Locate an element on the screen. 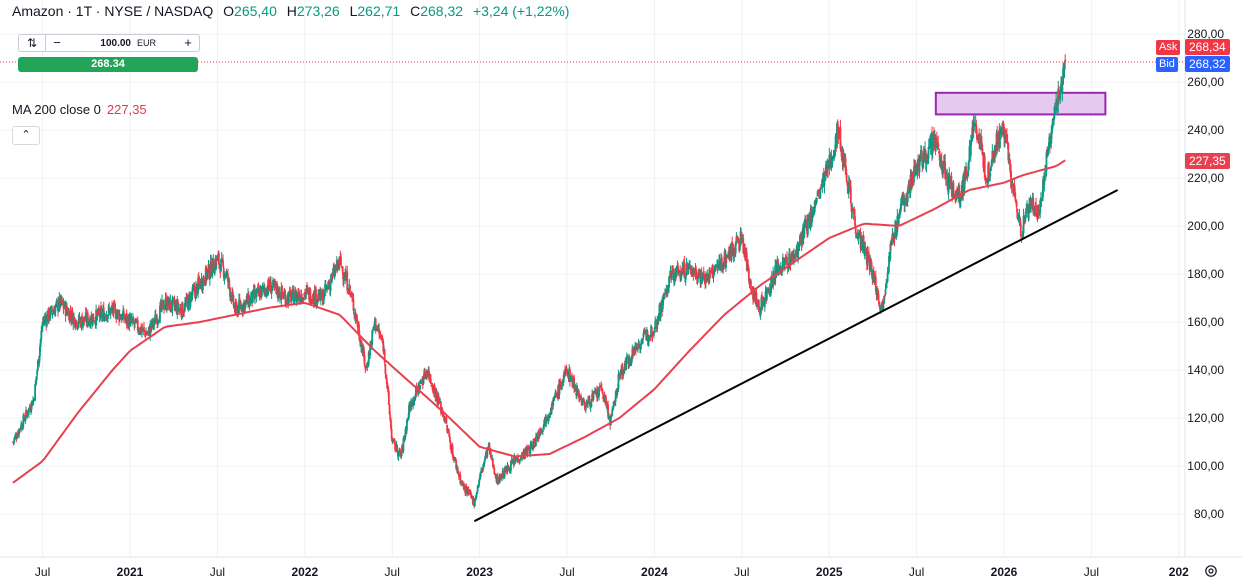  close-key: C is located at coordinates (415, 11).